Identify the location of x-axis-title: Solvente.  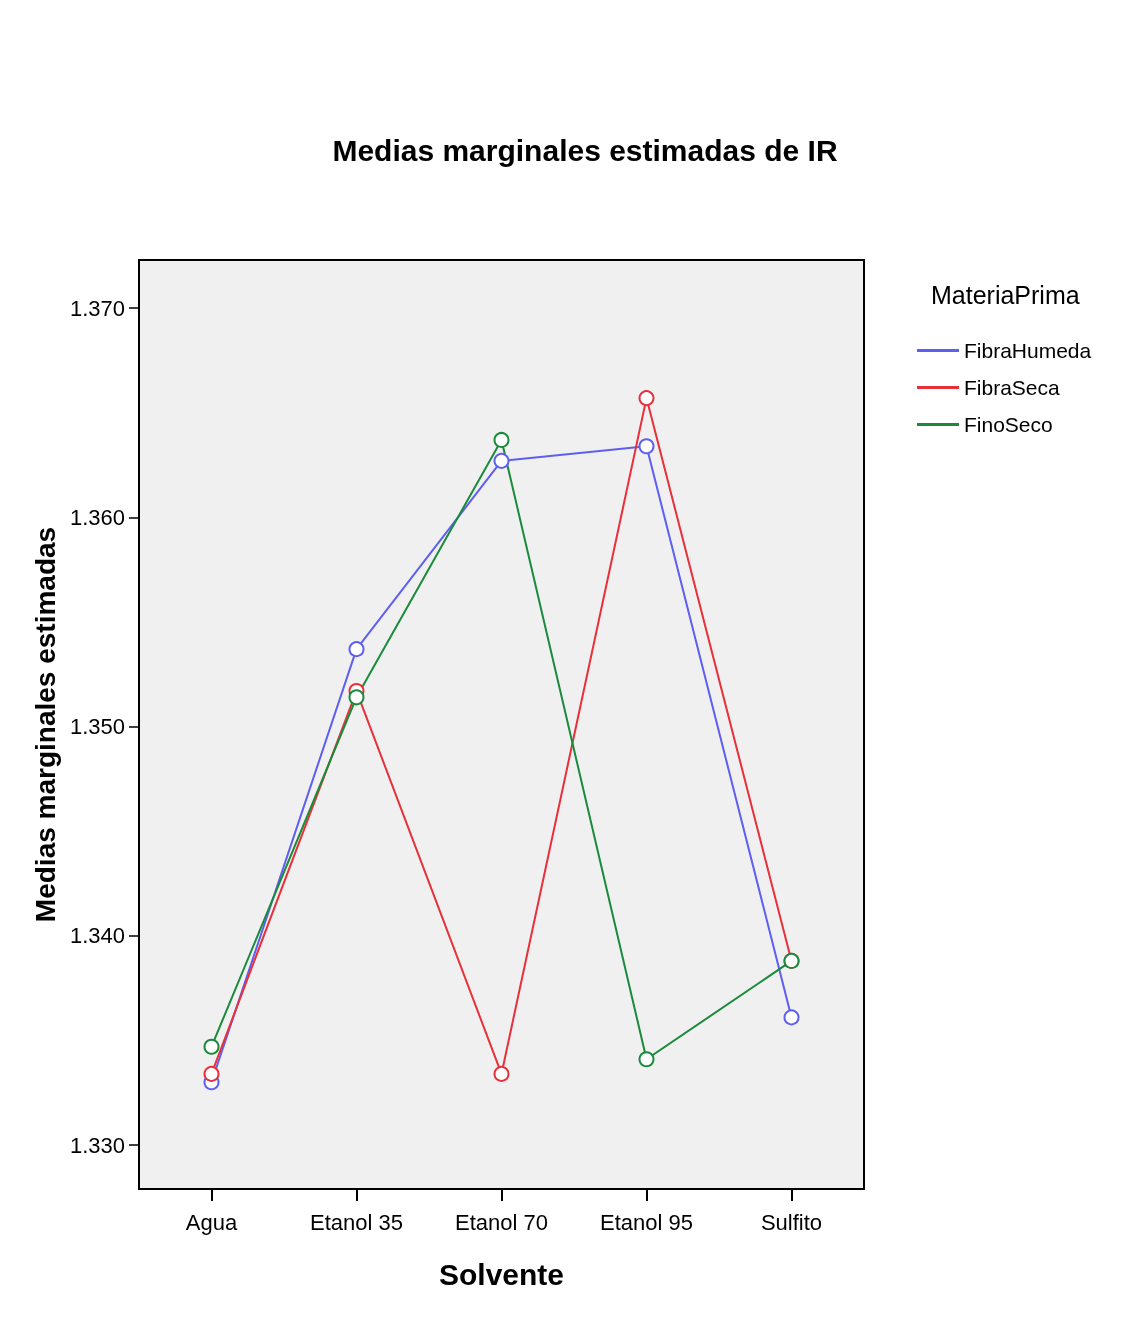
(501, 1274).